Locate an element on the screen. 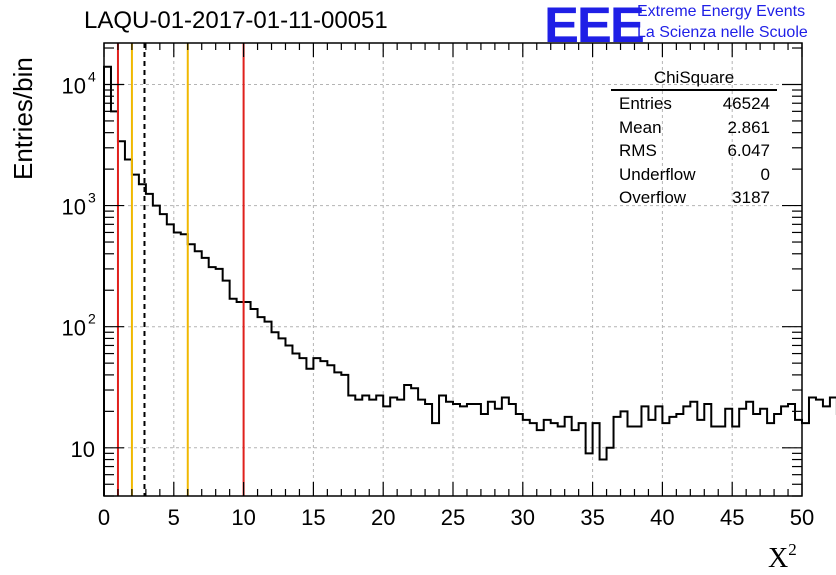  stats-row-underflow: Underflow 0 is located at coordinates (694, 175).